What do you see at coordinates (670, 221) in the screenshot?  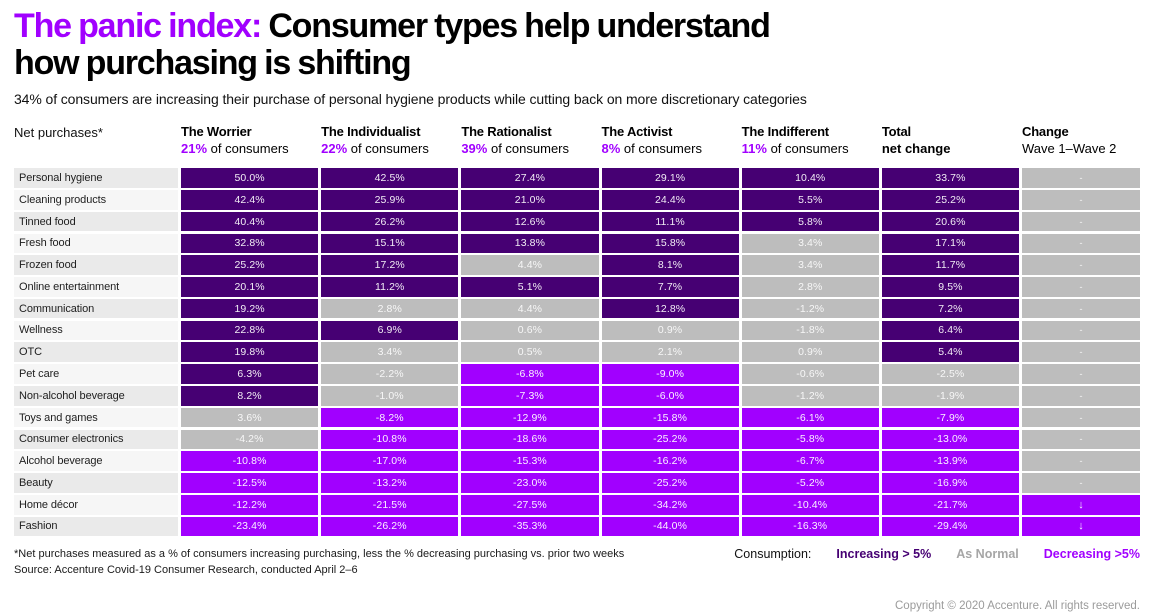 I see `value-cell: 11.1%` at bounding box center [670, 221].